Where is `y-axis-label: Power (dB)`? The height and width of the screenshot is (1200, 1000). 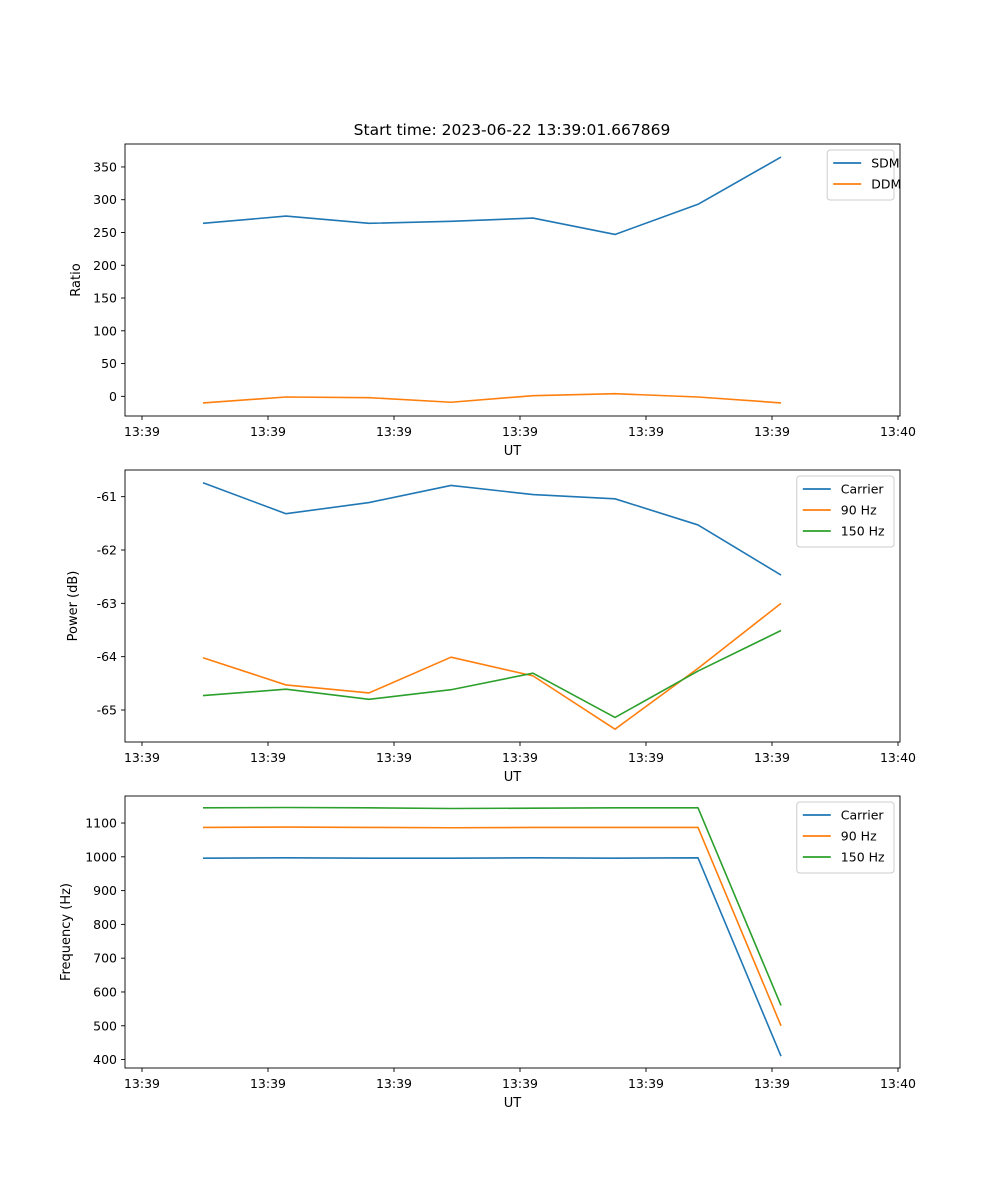 y-axis-label: Power (dB) is located at coordinates (73, 606).